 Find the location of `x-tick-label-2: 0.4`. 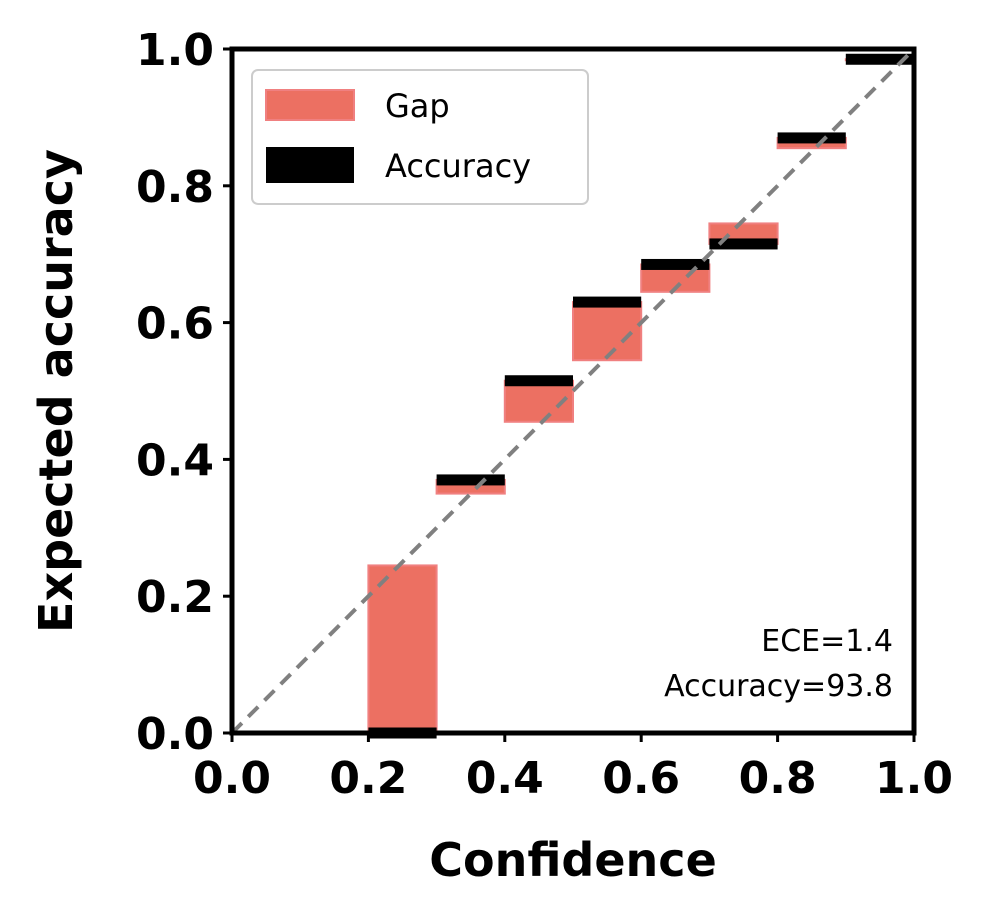

x-tick-label-2: 0.4 is located at coordinates (505, 778).